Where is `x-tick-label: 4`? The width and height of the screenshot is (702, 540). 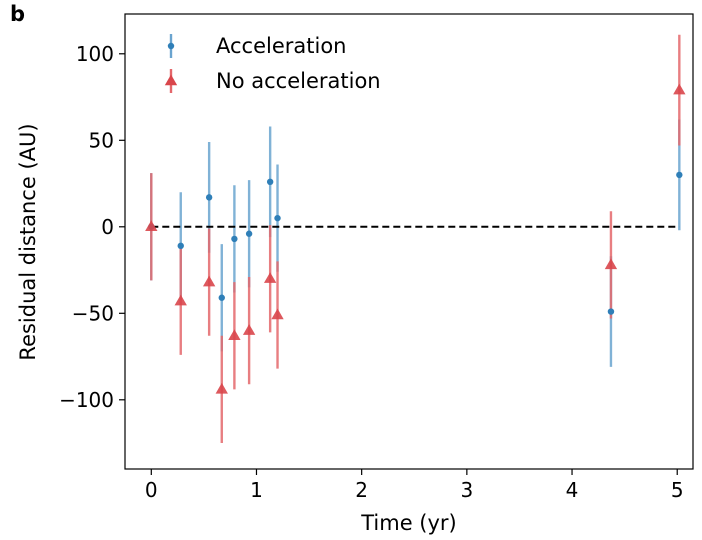
x-tick-label: 4 is located at coordinates (572, 490).